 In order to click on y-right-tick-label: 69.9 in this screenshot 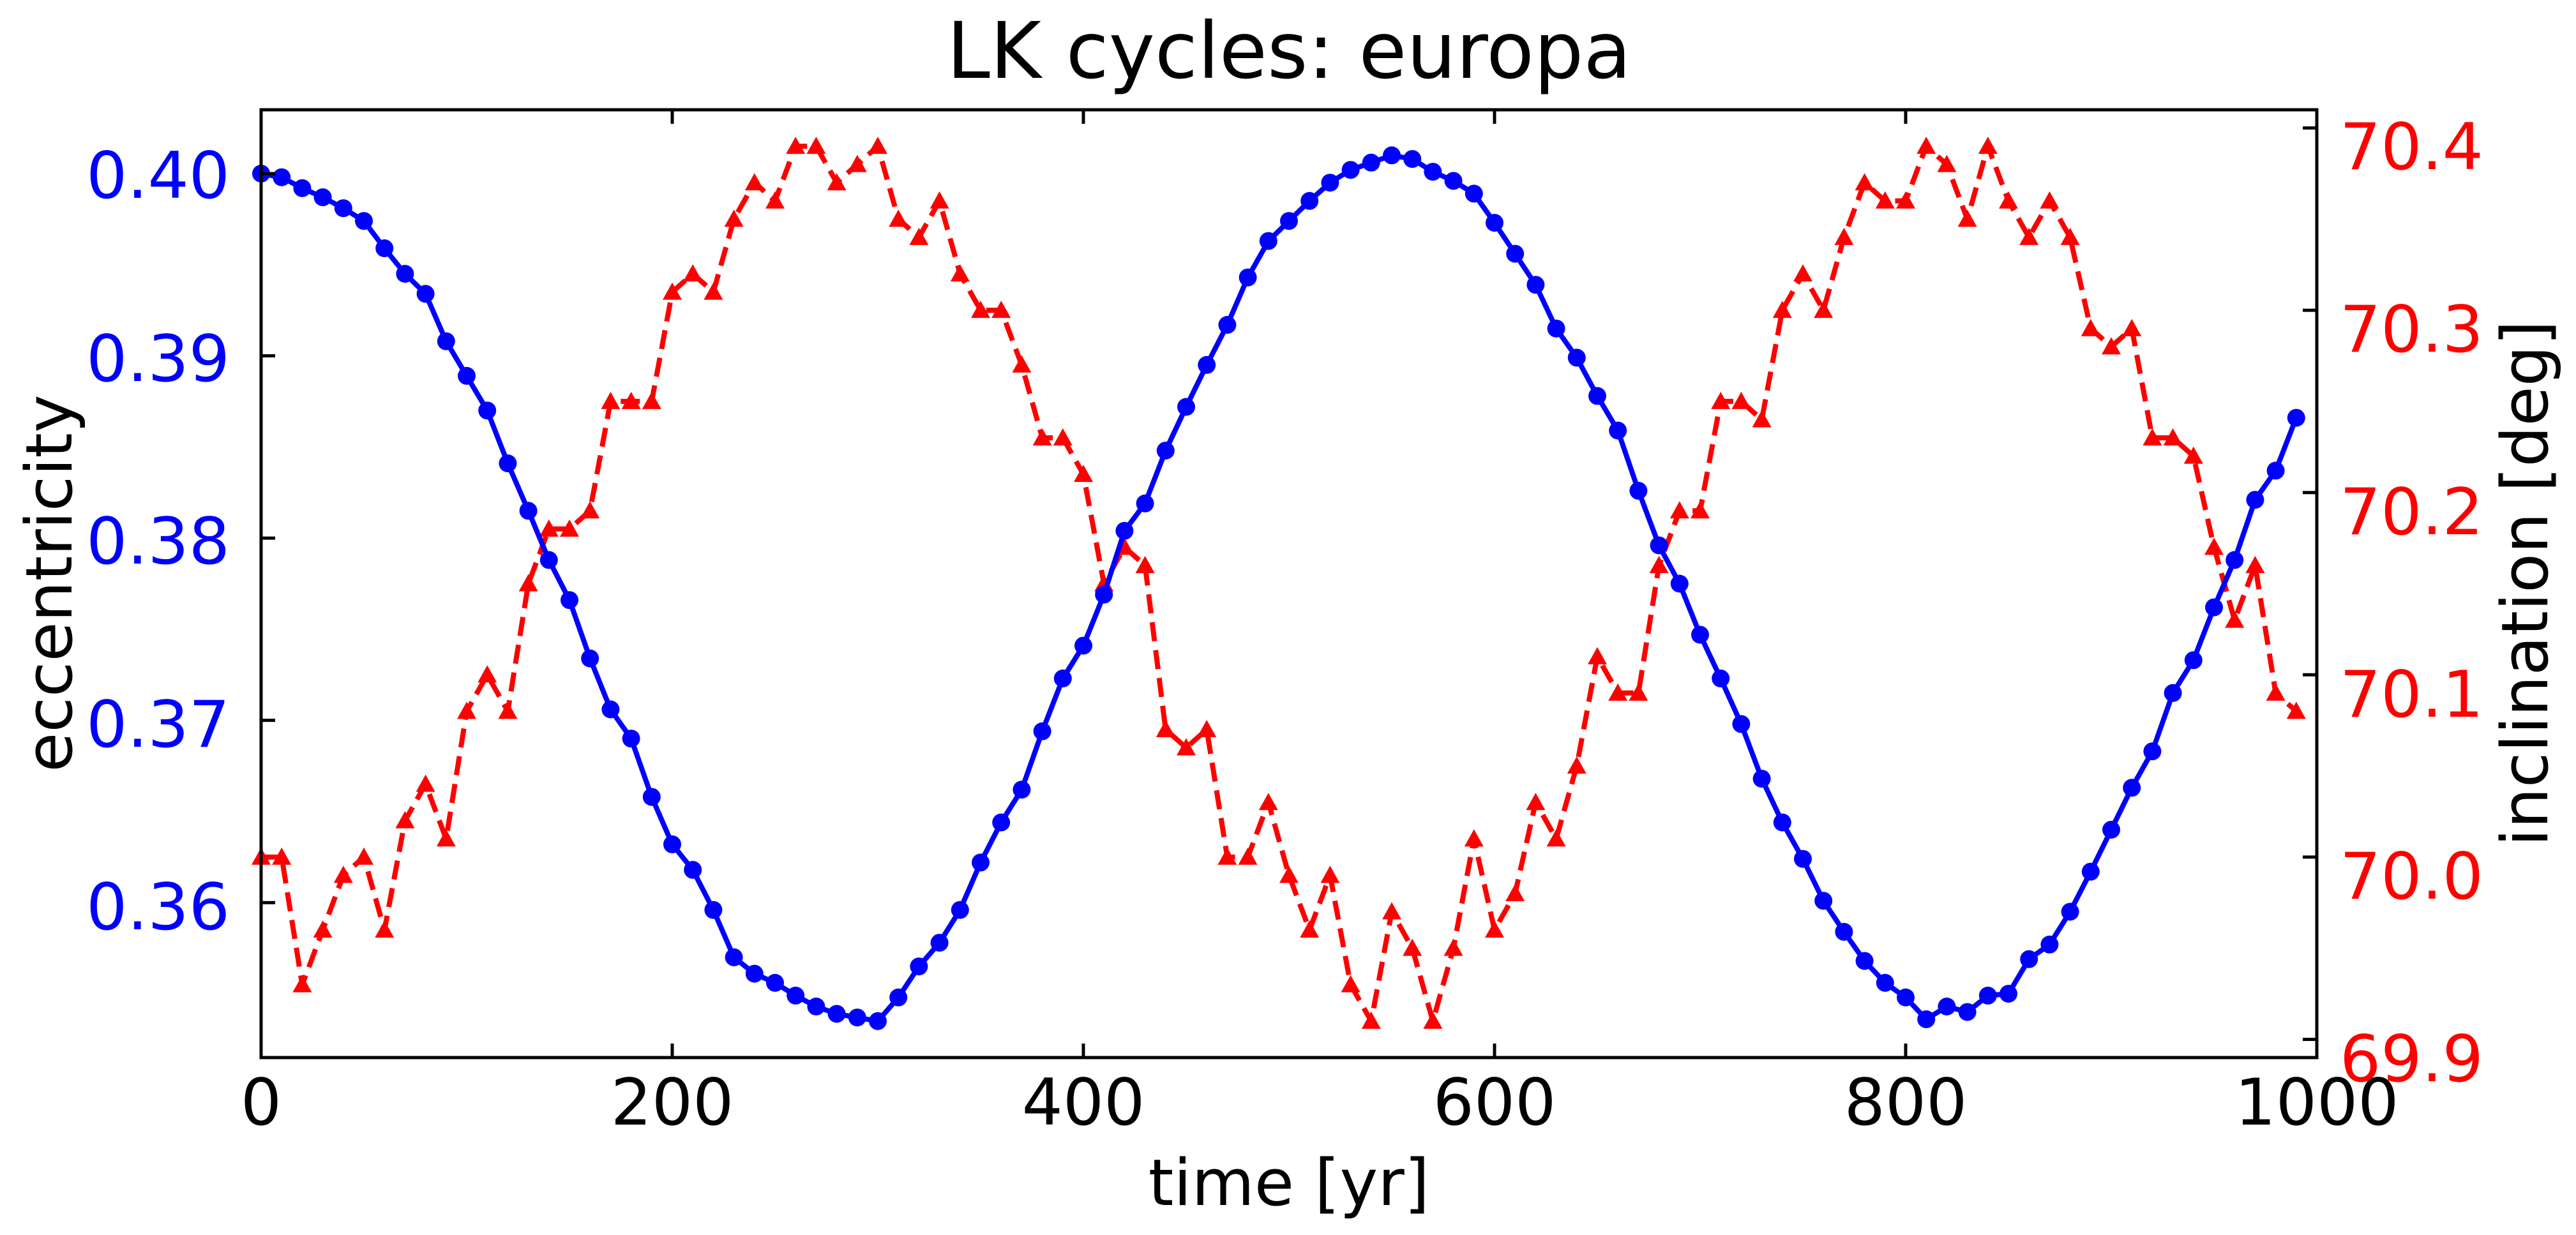, I will do `click(2411, 1059)`.